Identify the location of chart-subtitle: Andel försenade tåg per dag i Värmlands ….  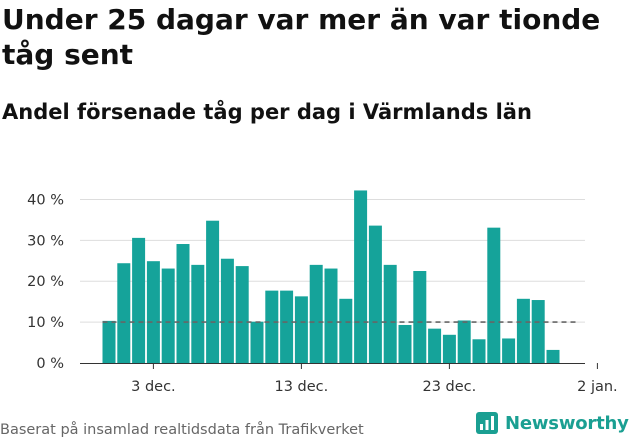
(267, 112).